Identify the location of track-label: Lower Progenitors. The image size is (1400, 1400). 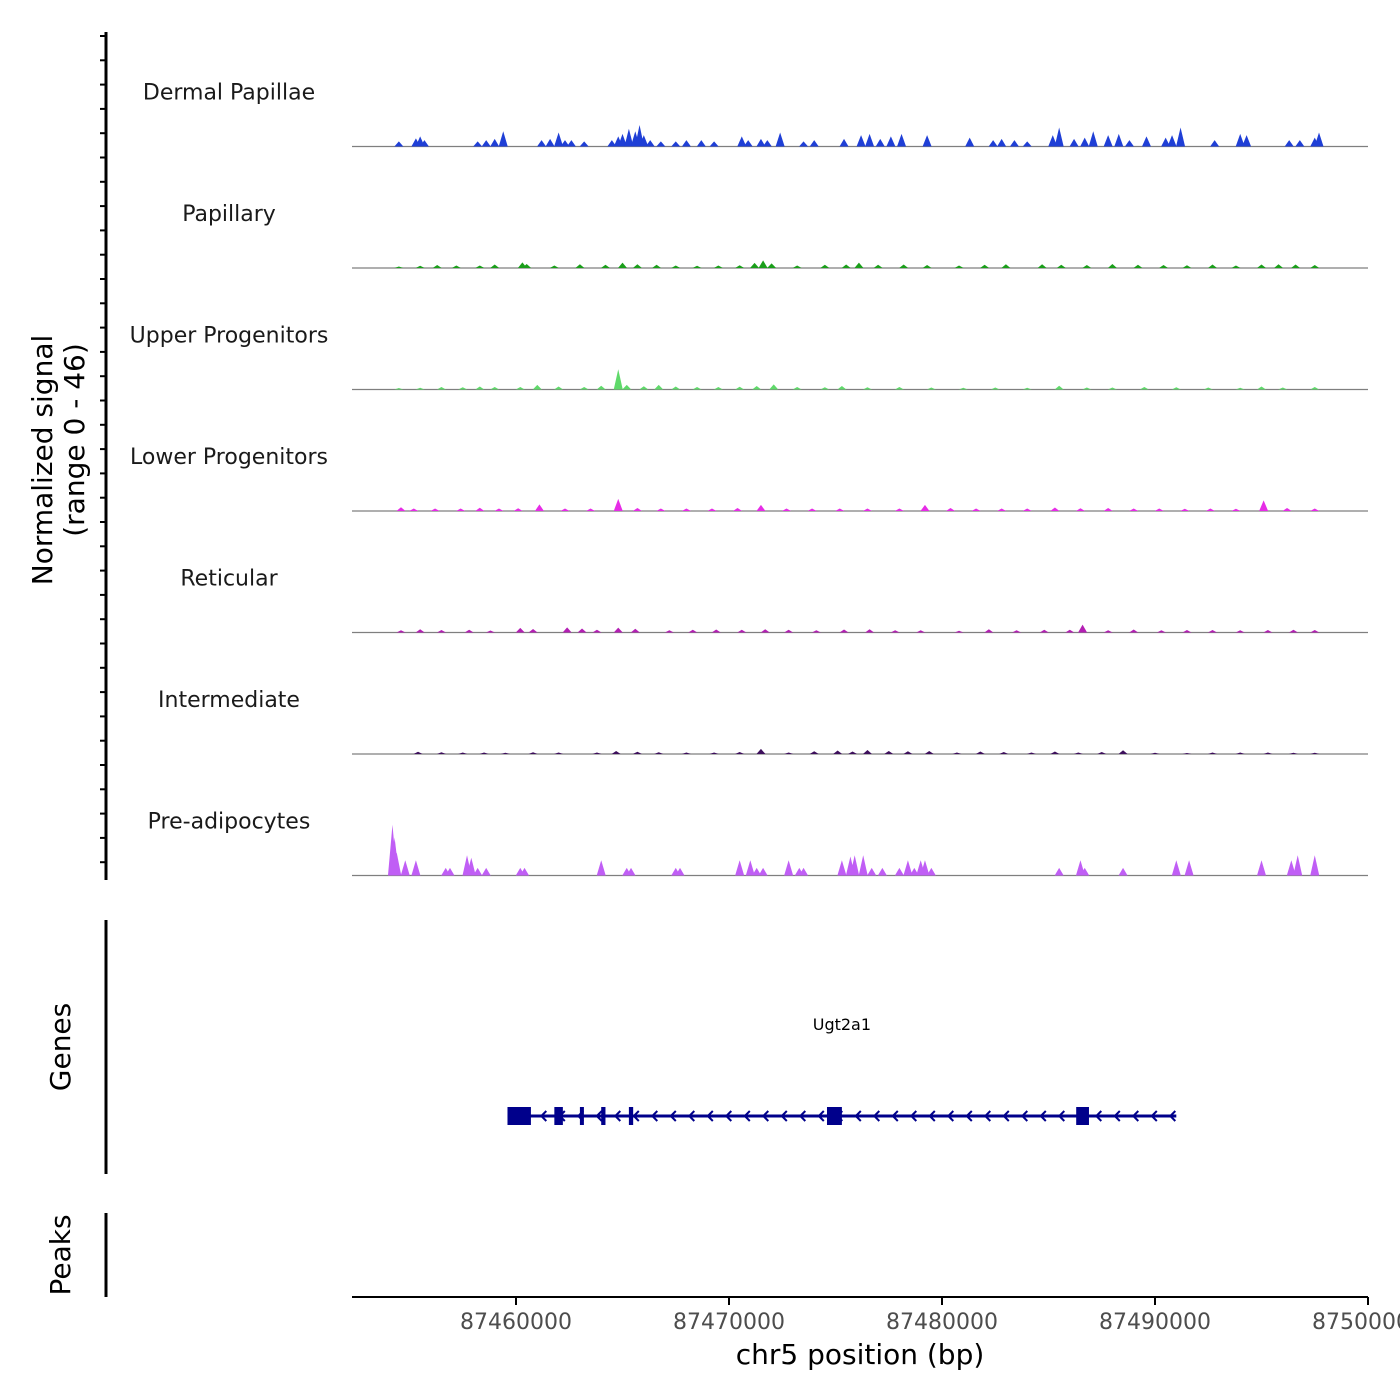
(229, 457).